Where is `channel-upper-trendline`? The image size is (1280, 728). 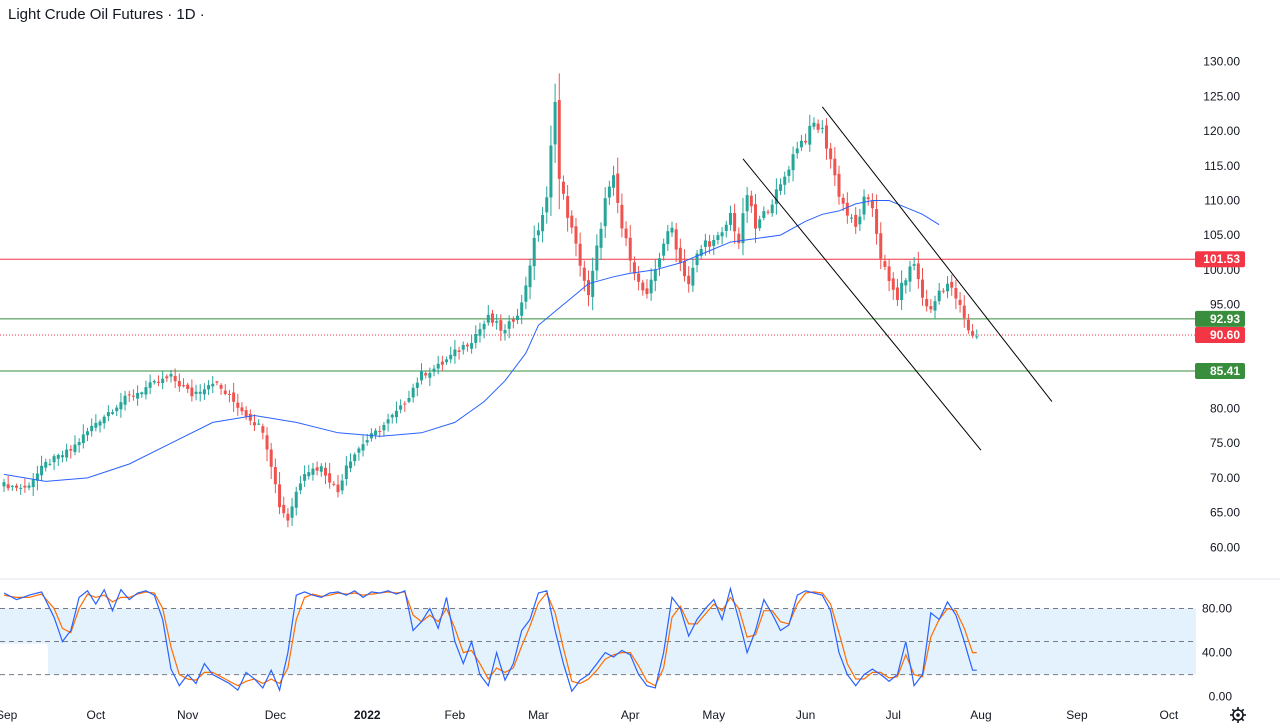 channel-upper-trendline is located at coordinates (937, 254).